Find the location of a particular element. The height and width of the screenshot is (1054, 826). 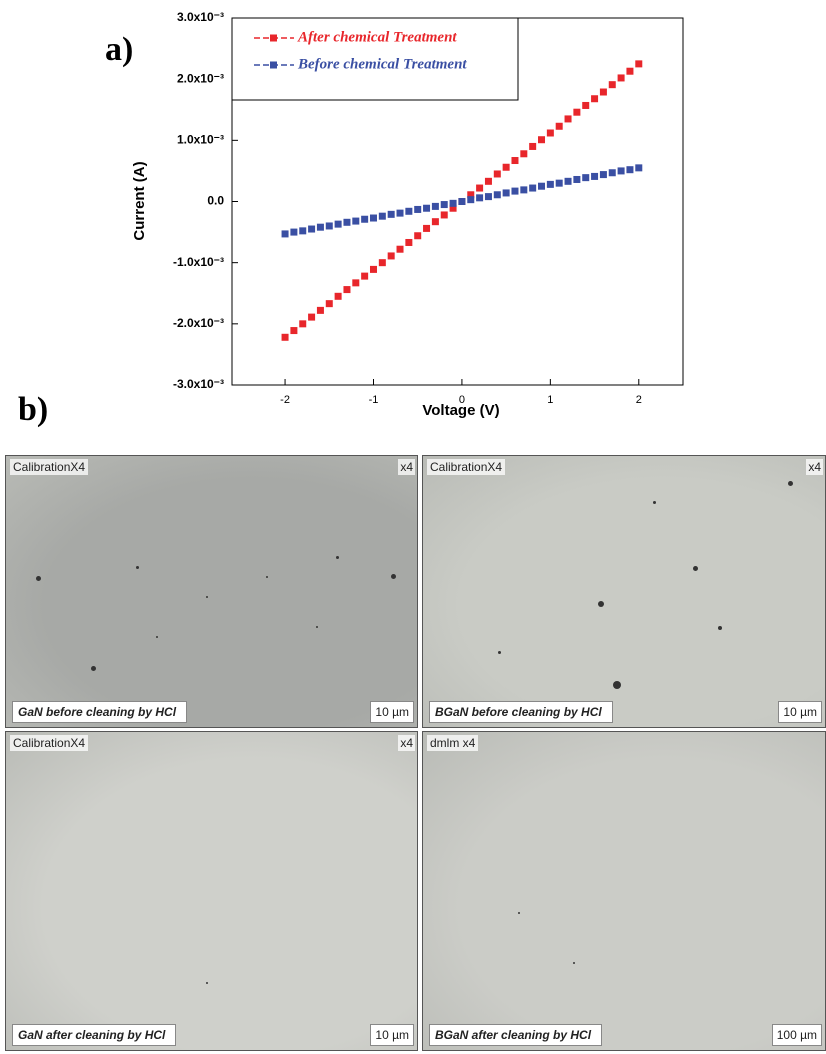

legend-box is located at coordinates (375, 59).